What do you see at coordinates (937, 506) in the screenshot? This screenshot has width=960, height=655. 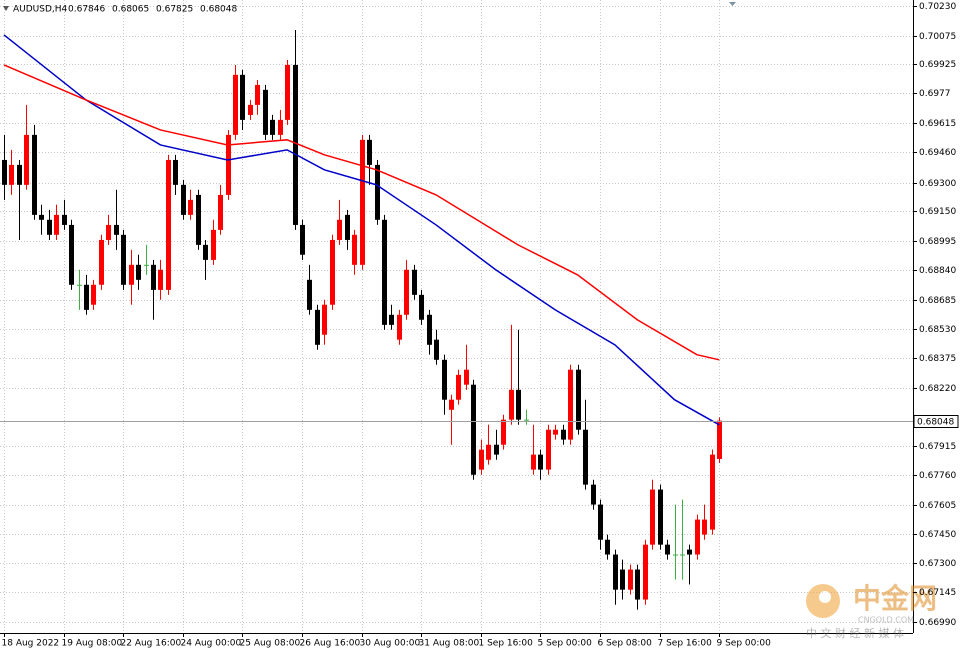 I see `y-tick-label: 0.67605` at bounding box center [937, 506].